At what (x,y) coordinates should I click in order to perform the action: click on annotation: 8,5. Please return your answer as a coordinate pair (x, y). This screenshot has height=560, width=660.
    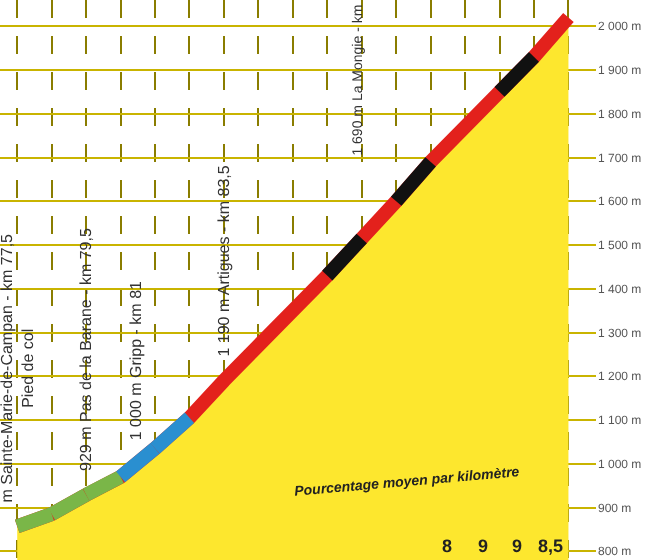
    Looking at the image, I should click on (551, 546).